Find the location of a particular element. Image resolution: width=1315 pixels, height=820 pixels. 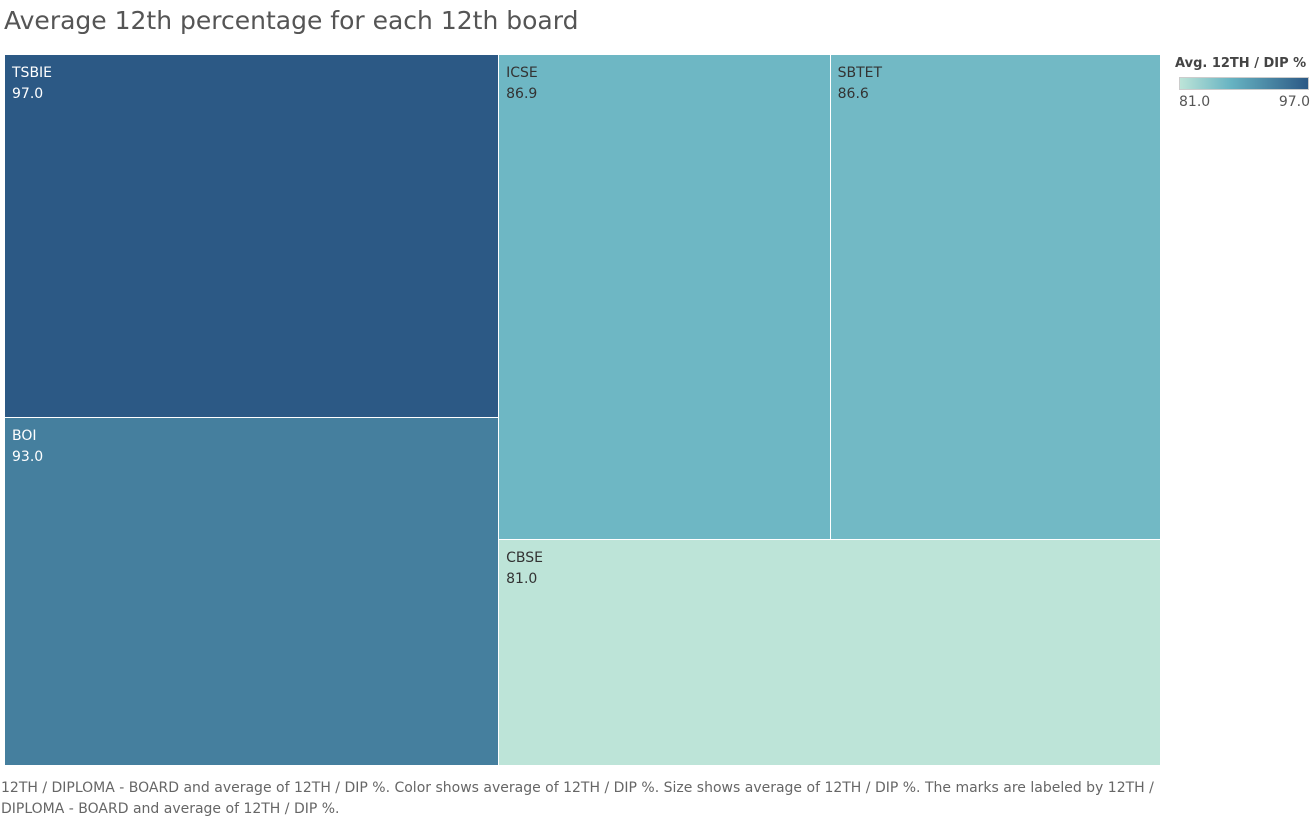

legend-title: Avg. 12TH / DIP % is located at coordinates (1241, 63).